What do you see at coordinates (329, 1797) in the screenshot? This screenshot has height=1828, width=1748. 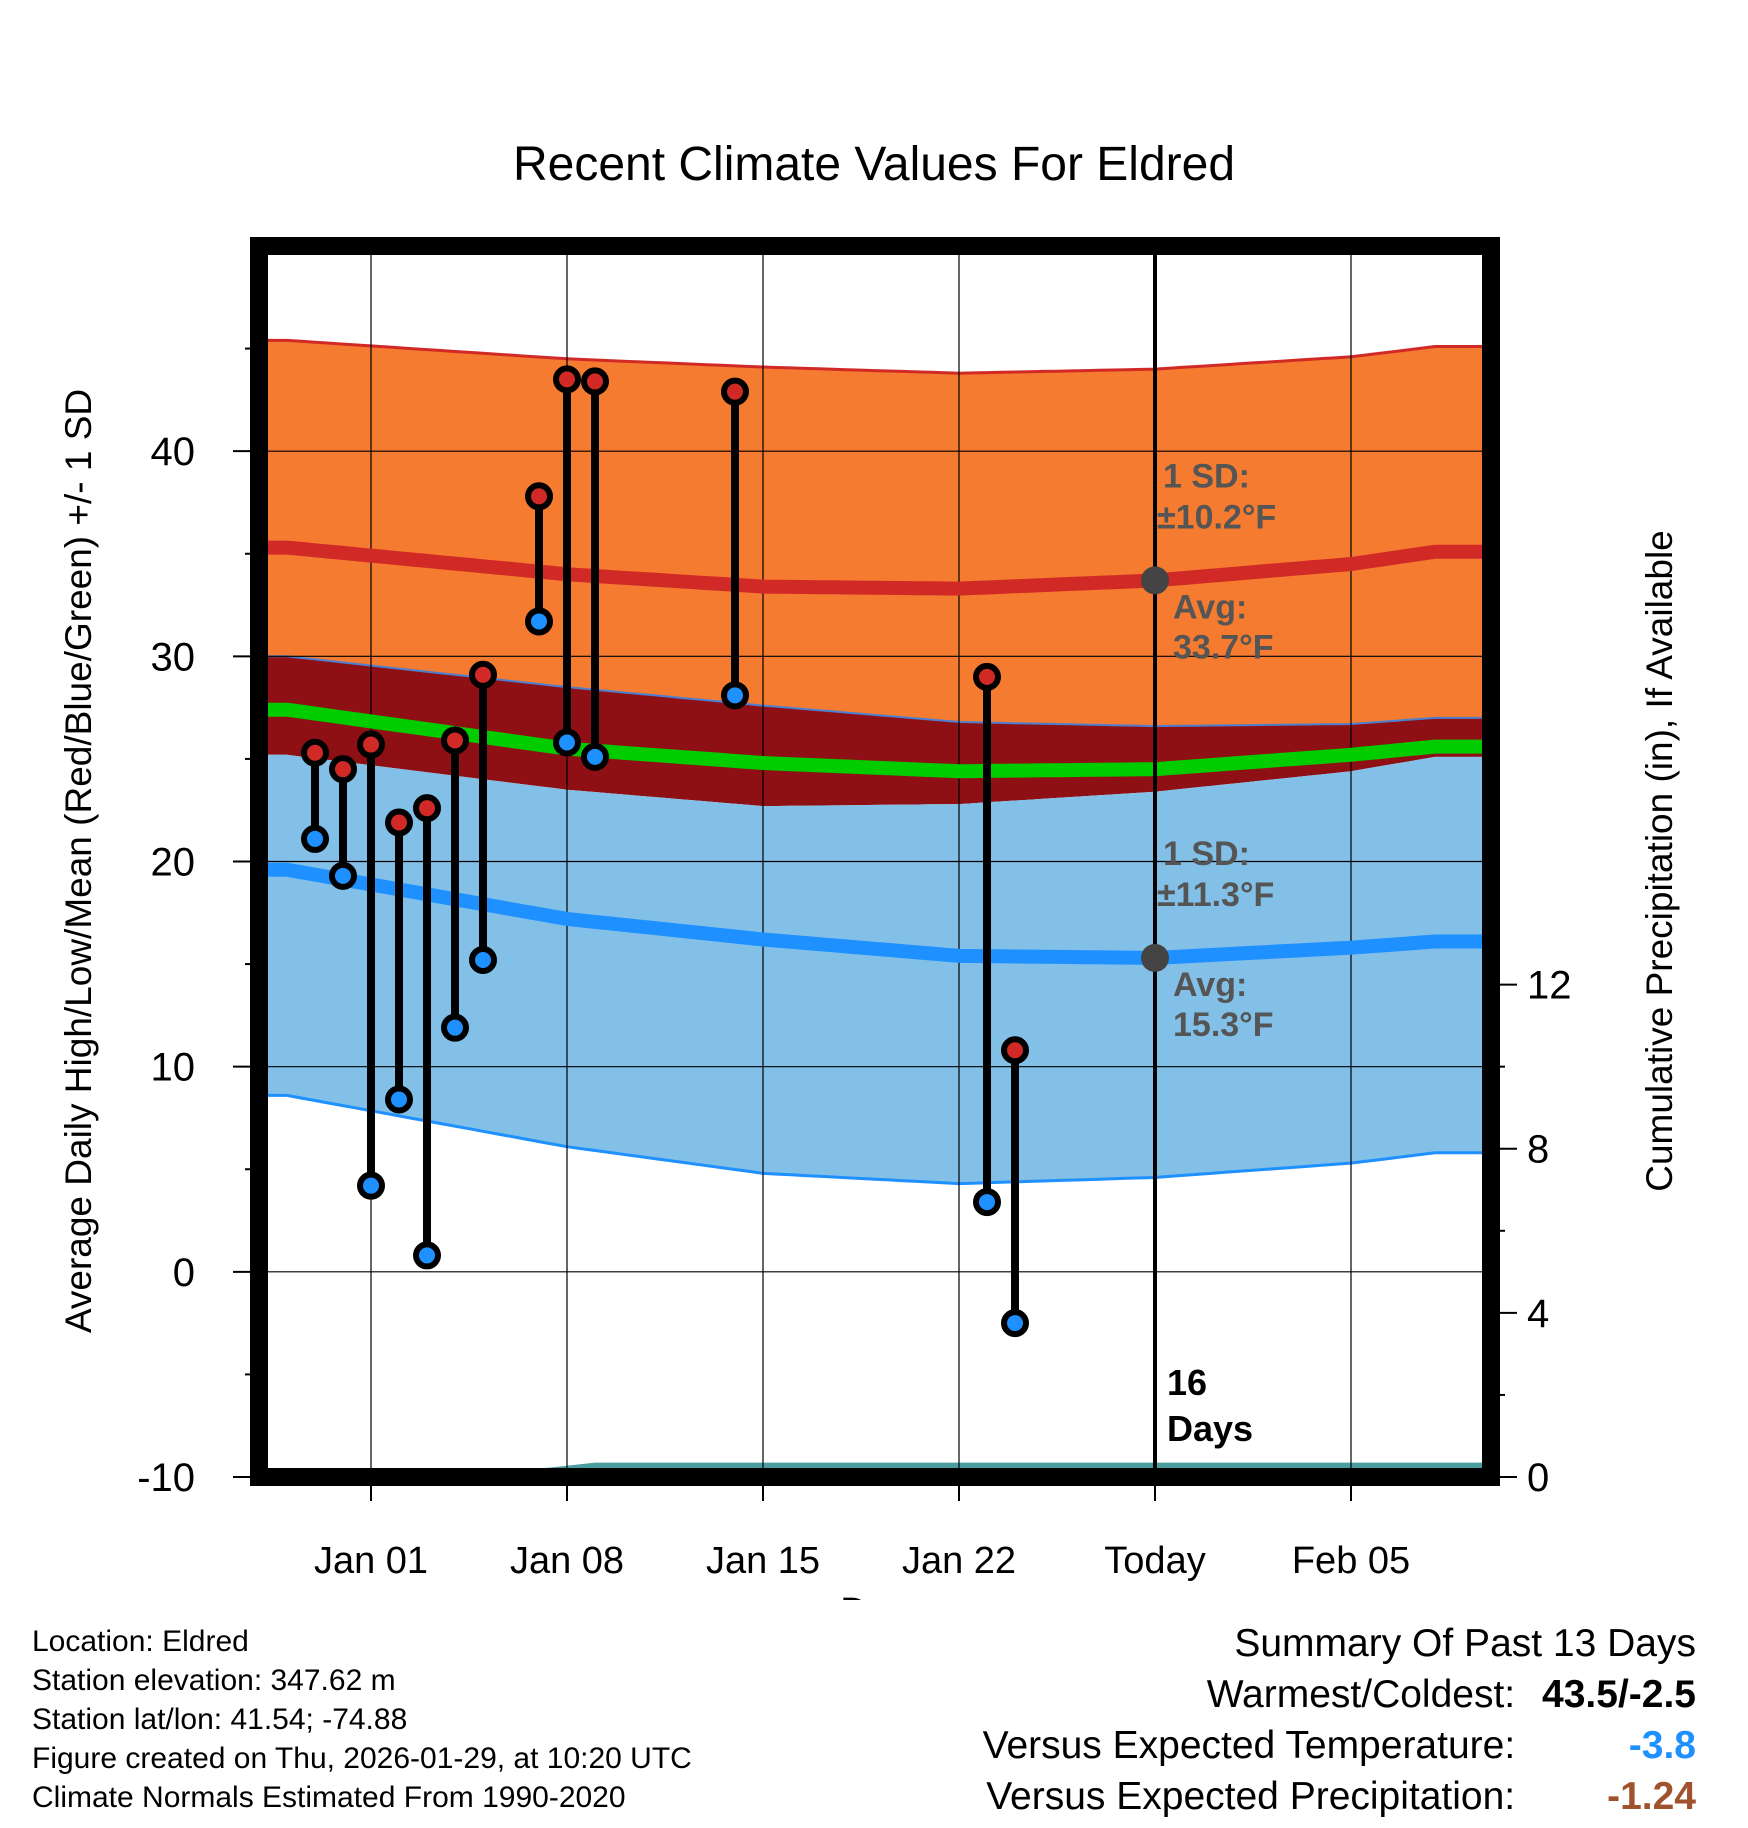 I see `normals-line: Climate Normals Estimated From 1990-2020` at bounding box center [329, 1797].